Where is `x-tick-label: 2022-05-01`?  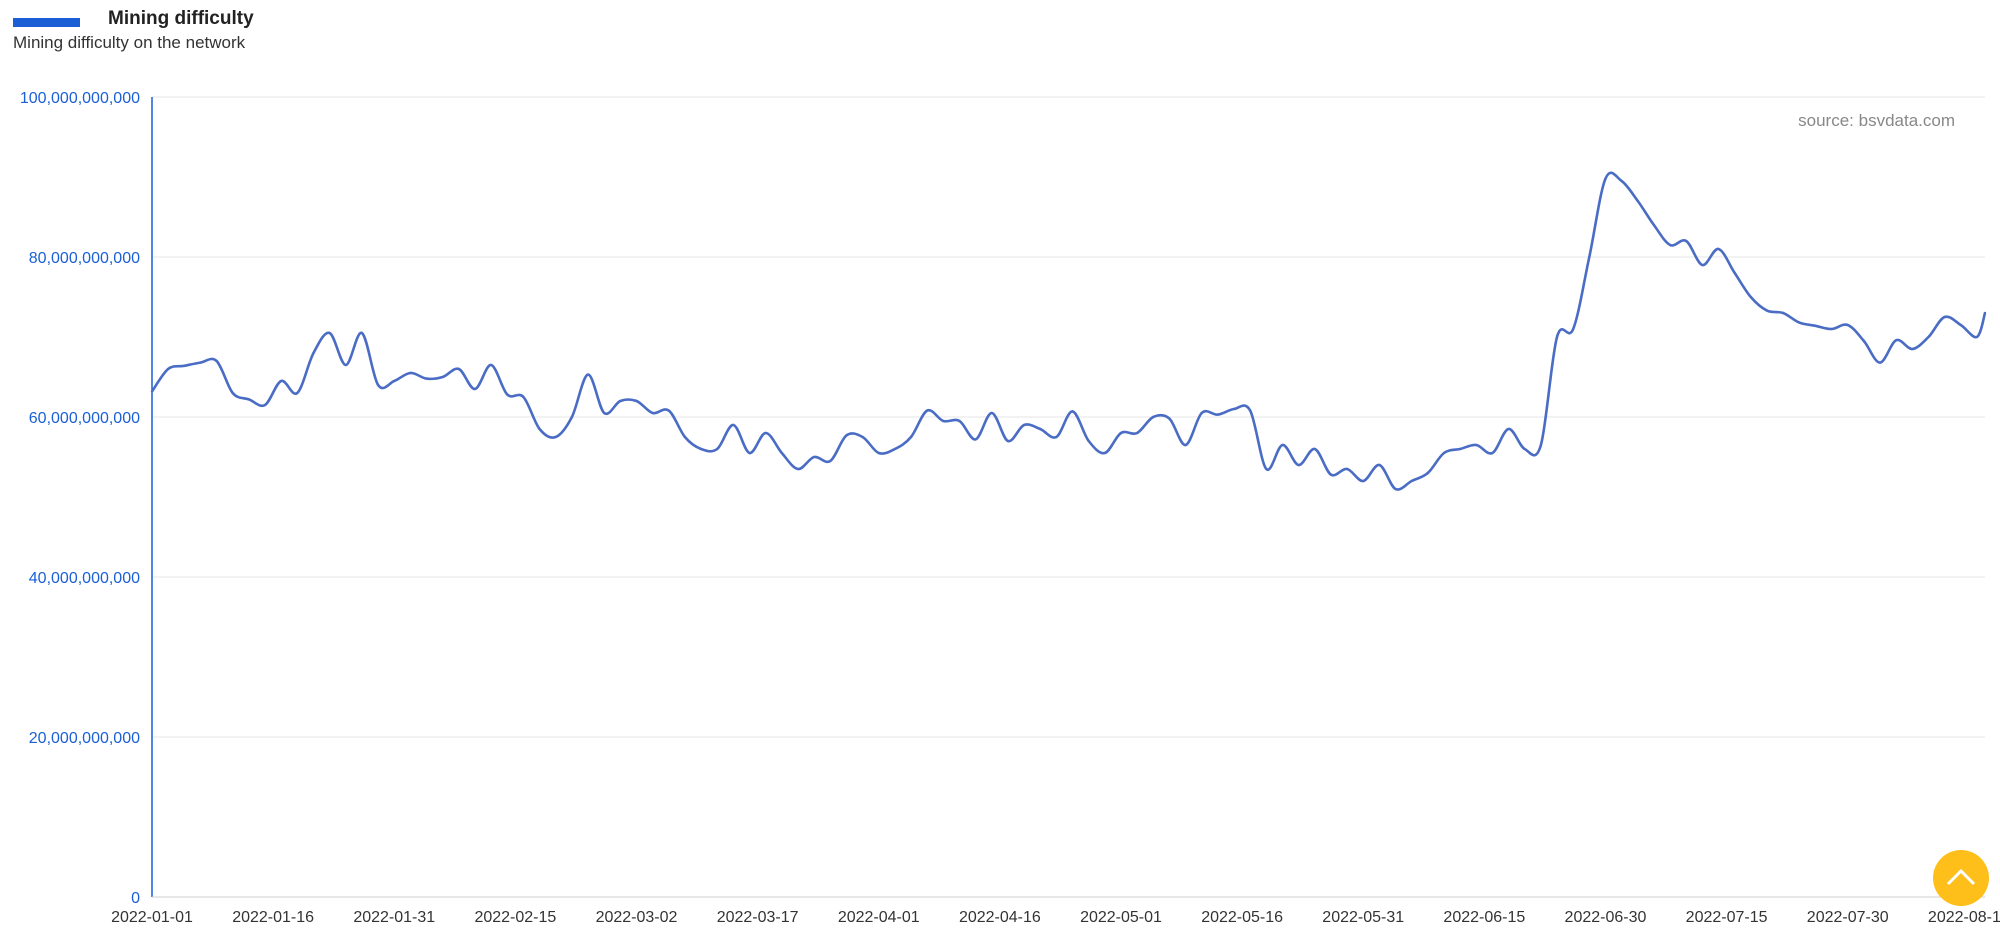
x-tick-label: 2022-05-01 is located at coordinates (1121, 917).